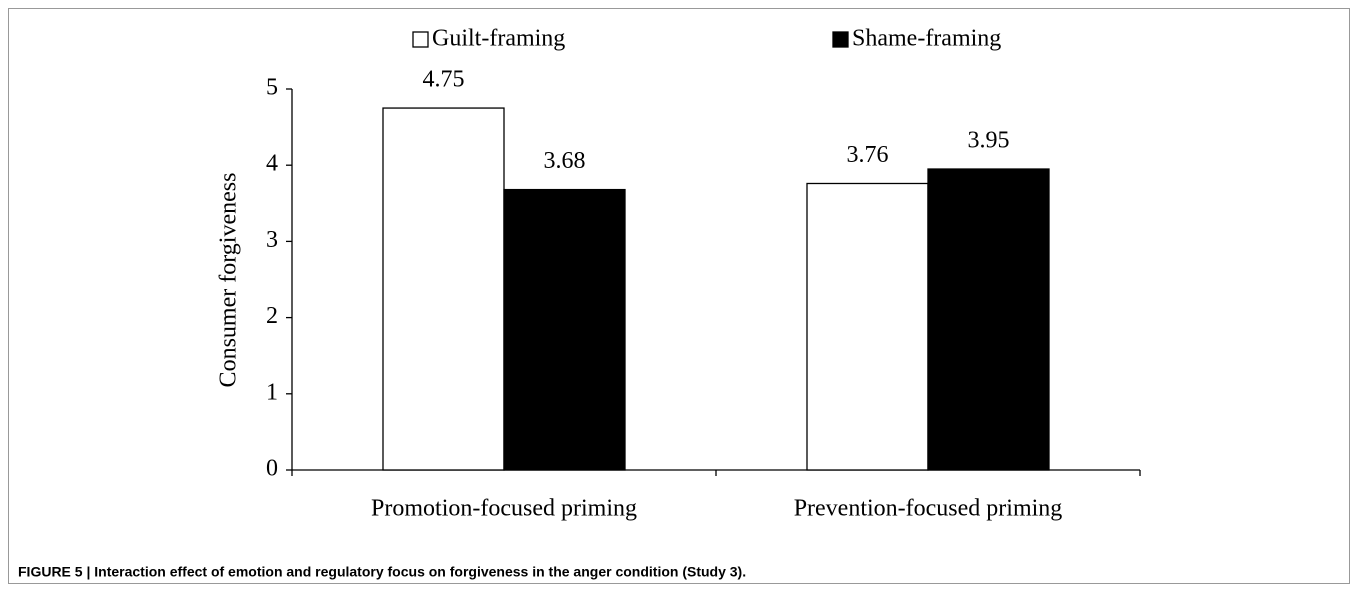 The image size is (1358, 589). Describe the element at coordinates (498, 39) in the screenshot. I see `legend-label: Guilt-framing` at that location.